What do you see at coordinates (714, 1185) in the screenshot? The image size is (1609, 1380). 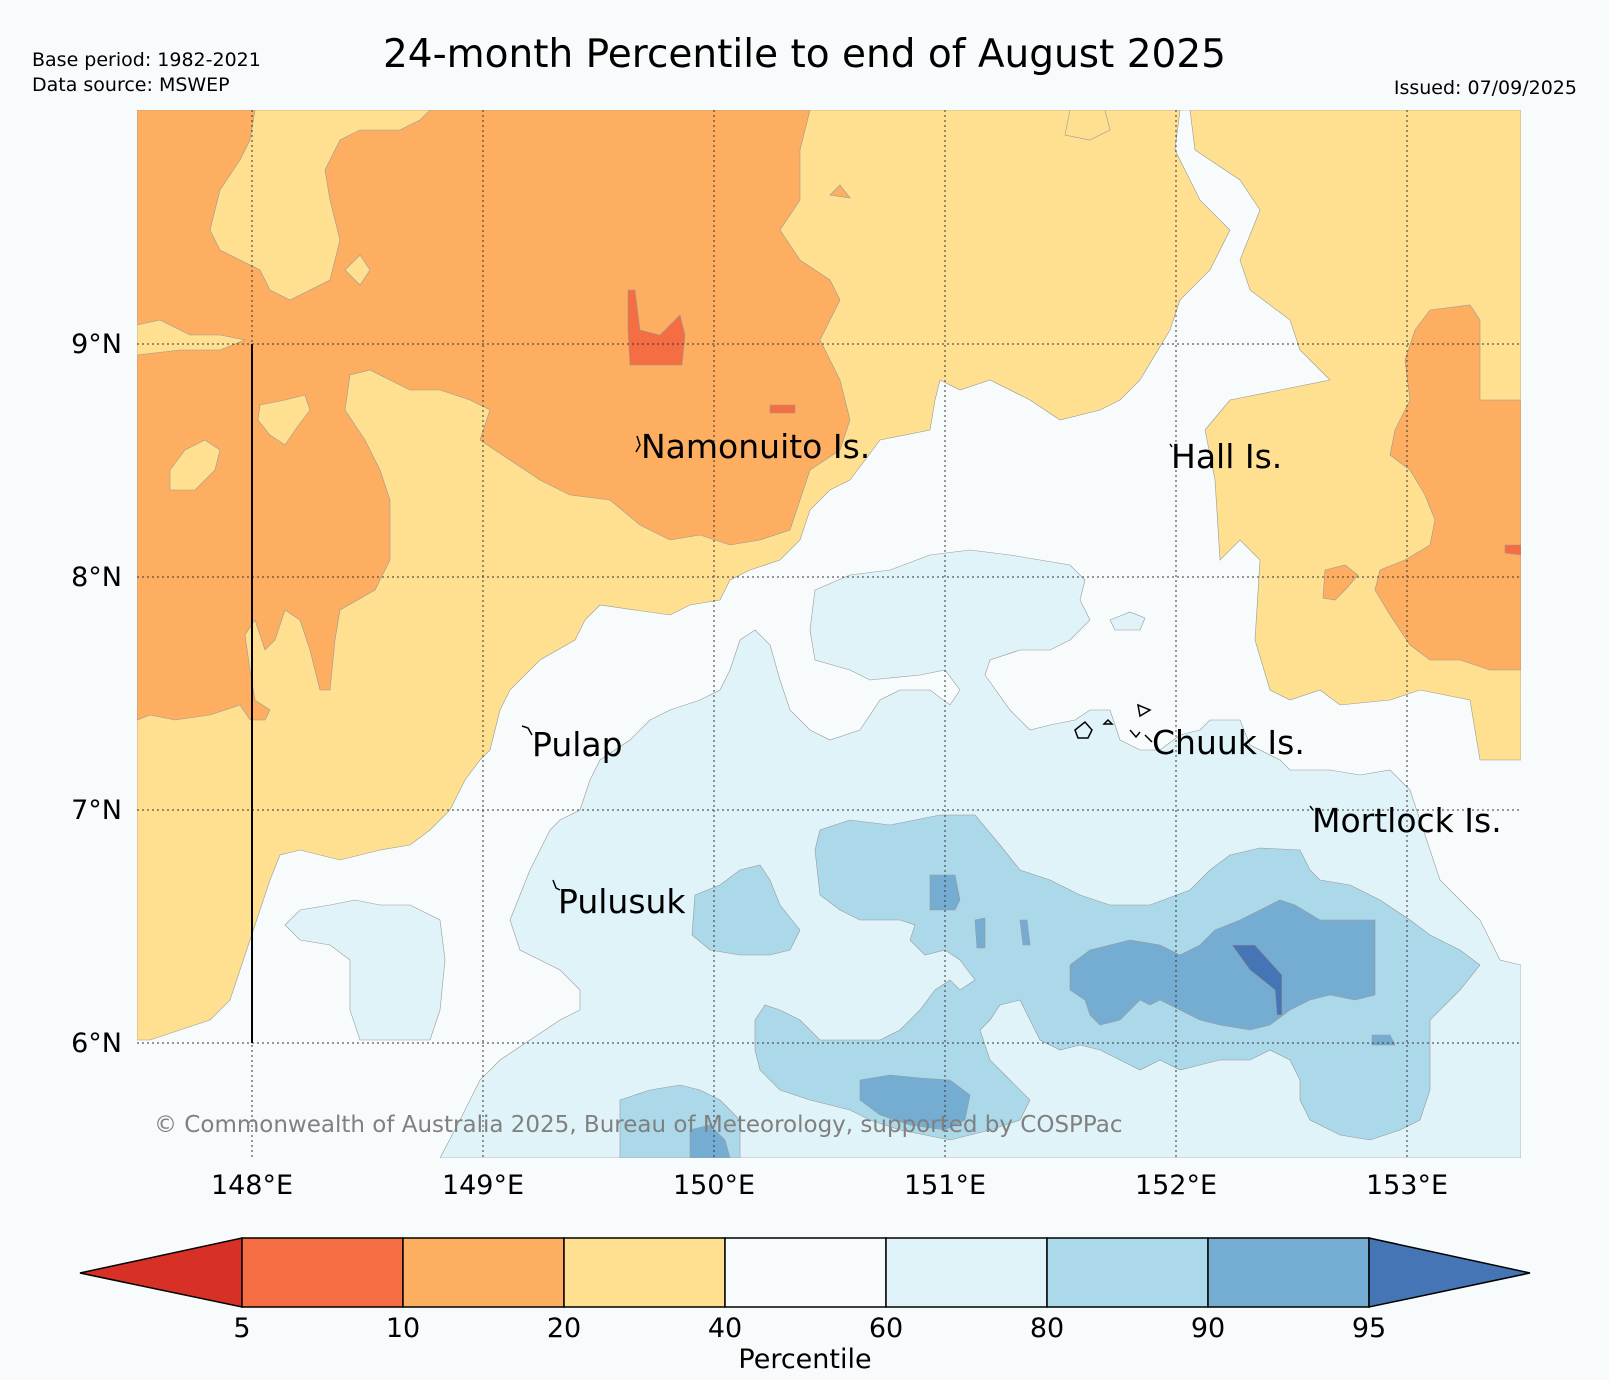 I see `lon-label-150e: 150°E` at bounding box center [714, 1185].